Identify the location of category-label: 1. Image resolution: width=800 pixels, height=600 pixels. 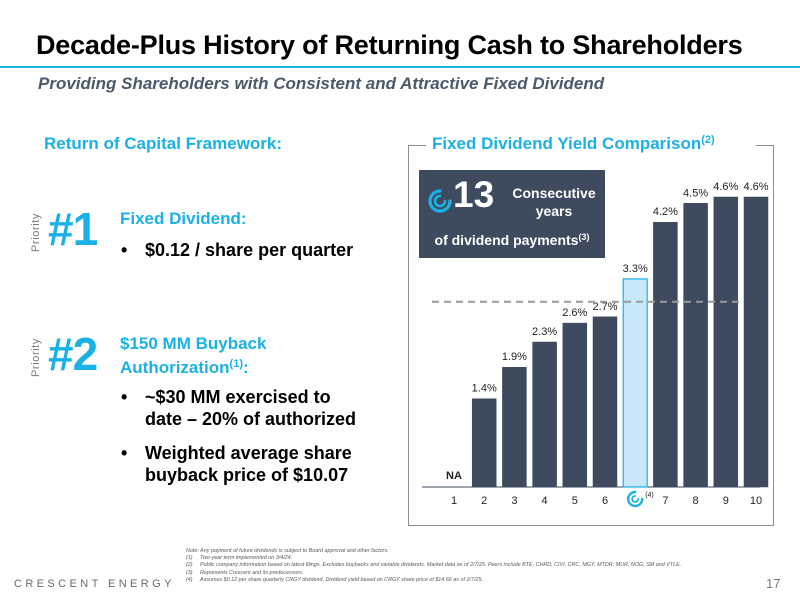
(454, 501).